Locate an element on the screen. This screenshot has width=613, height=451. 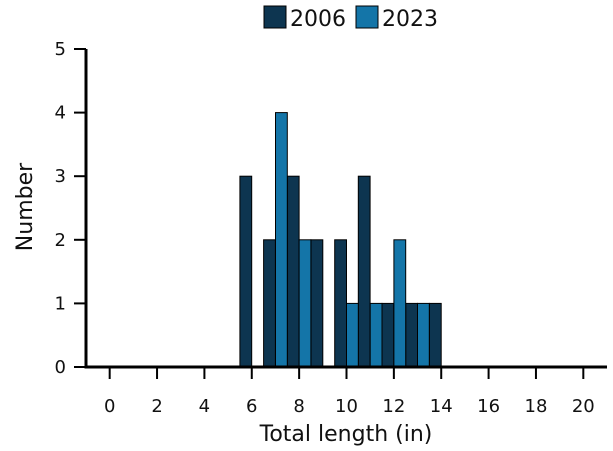
bar-2023-11.25 is located at coordinates (376, 335).